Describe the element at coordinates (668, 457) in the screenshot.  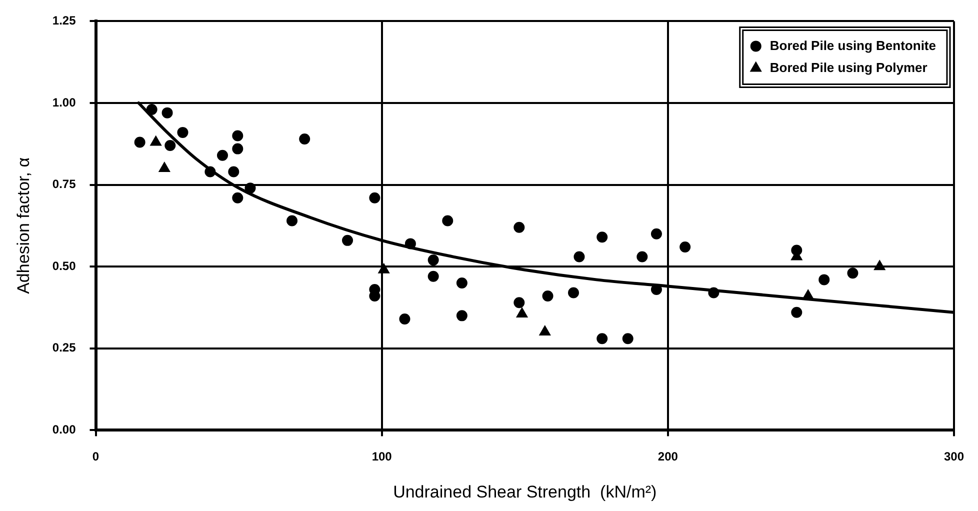
I see `x-tick-label: 200` at that location.